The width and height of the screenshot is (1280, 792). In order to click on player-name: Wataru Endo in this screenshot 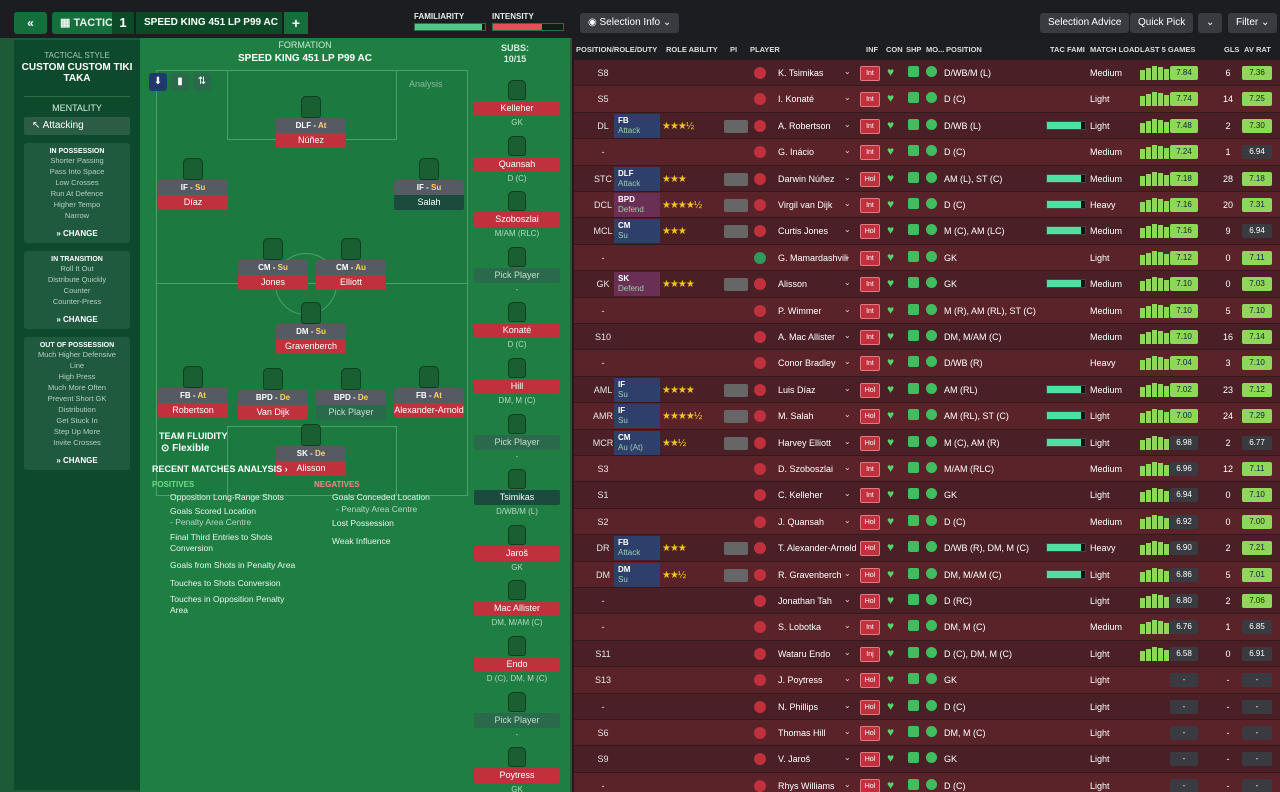, I will do `click(804, 653)`.